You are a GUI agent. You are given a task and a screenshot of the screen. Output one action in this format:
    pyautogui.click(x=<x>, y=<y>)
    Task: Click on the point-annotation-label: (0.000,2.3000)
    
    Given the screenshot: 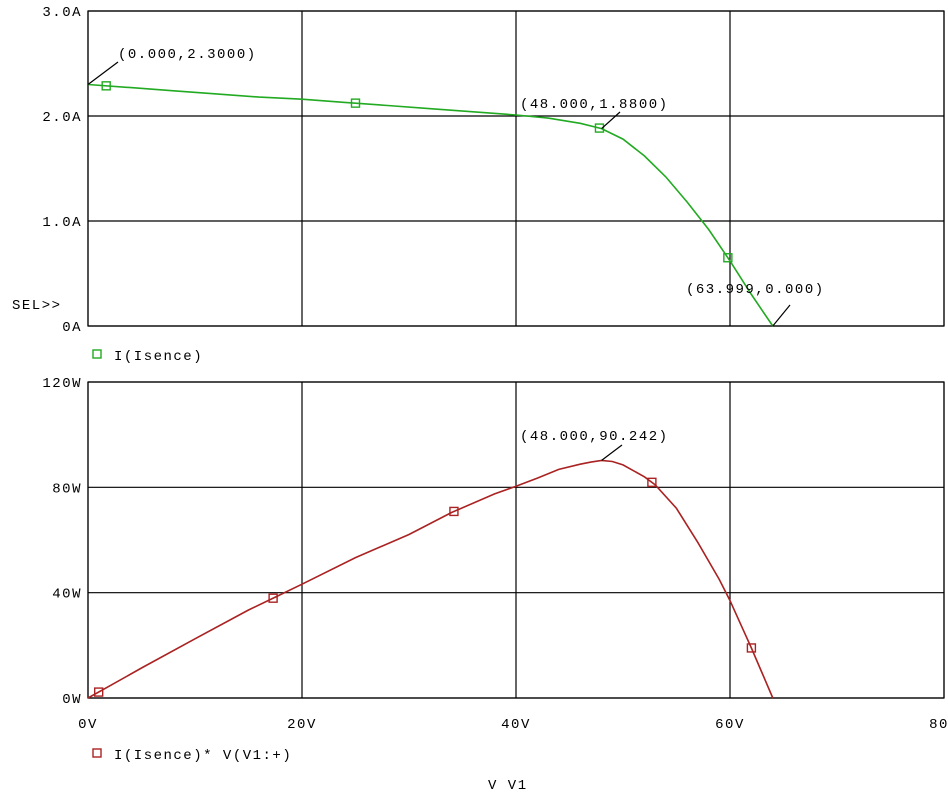 What is the action you would take?
    pyautogui.click(x=187, y=55)
    